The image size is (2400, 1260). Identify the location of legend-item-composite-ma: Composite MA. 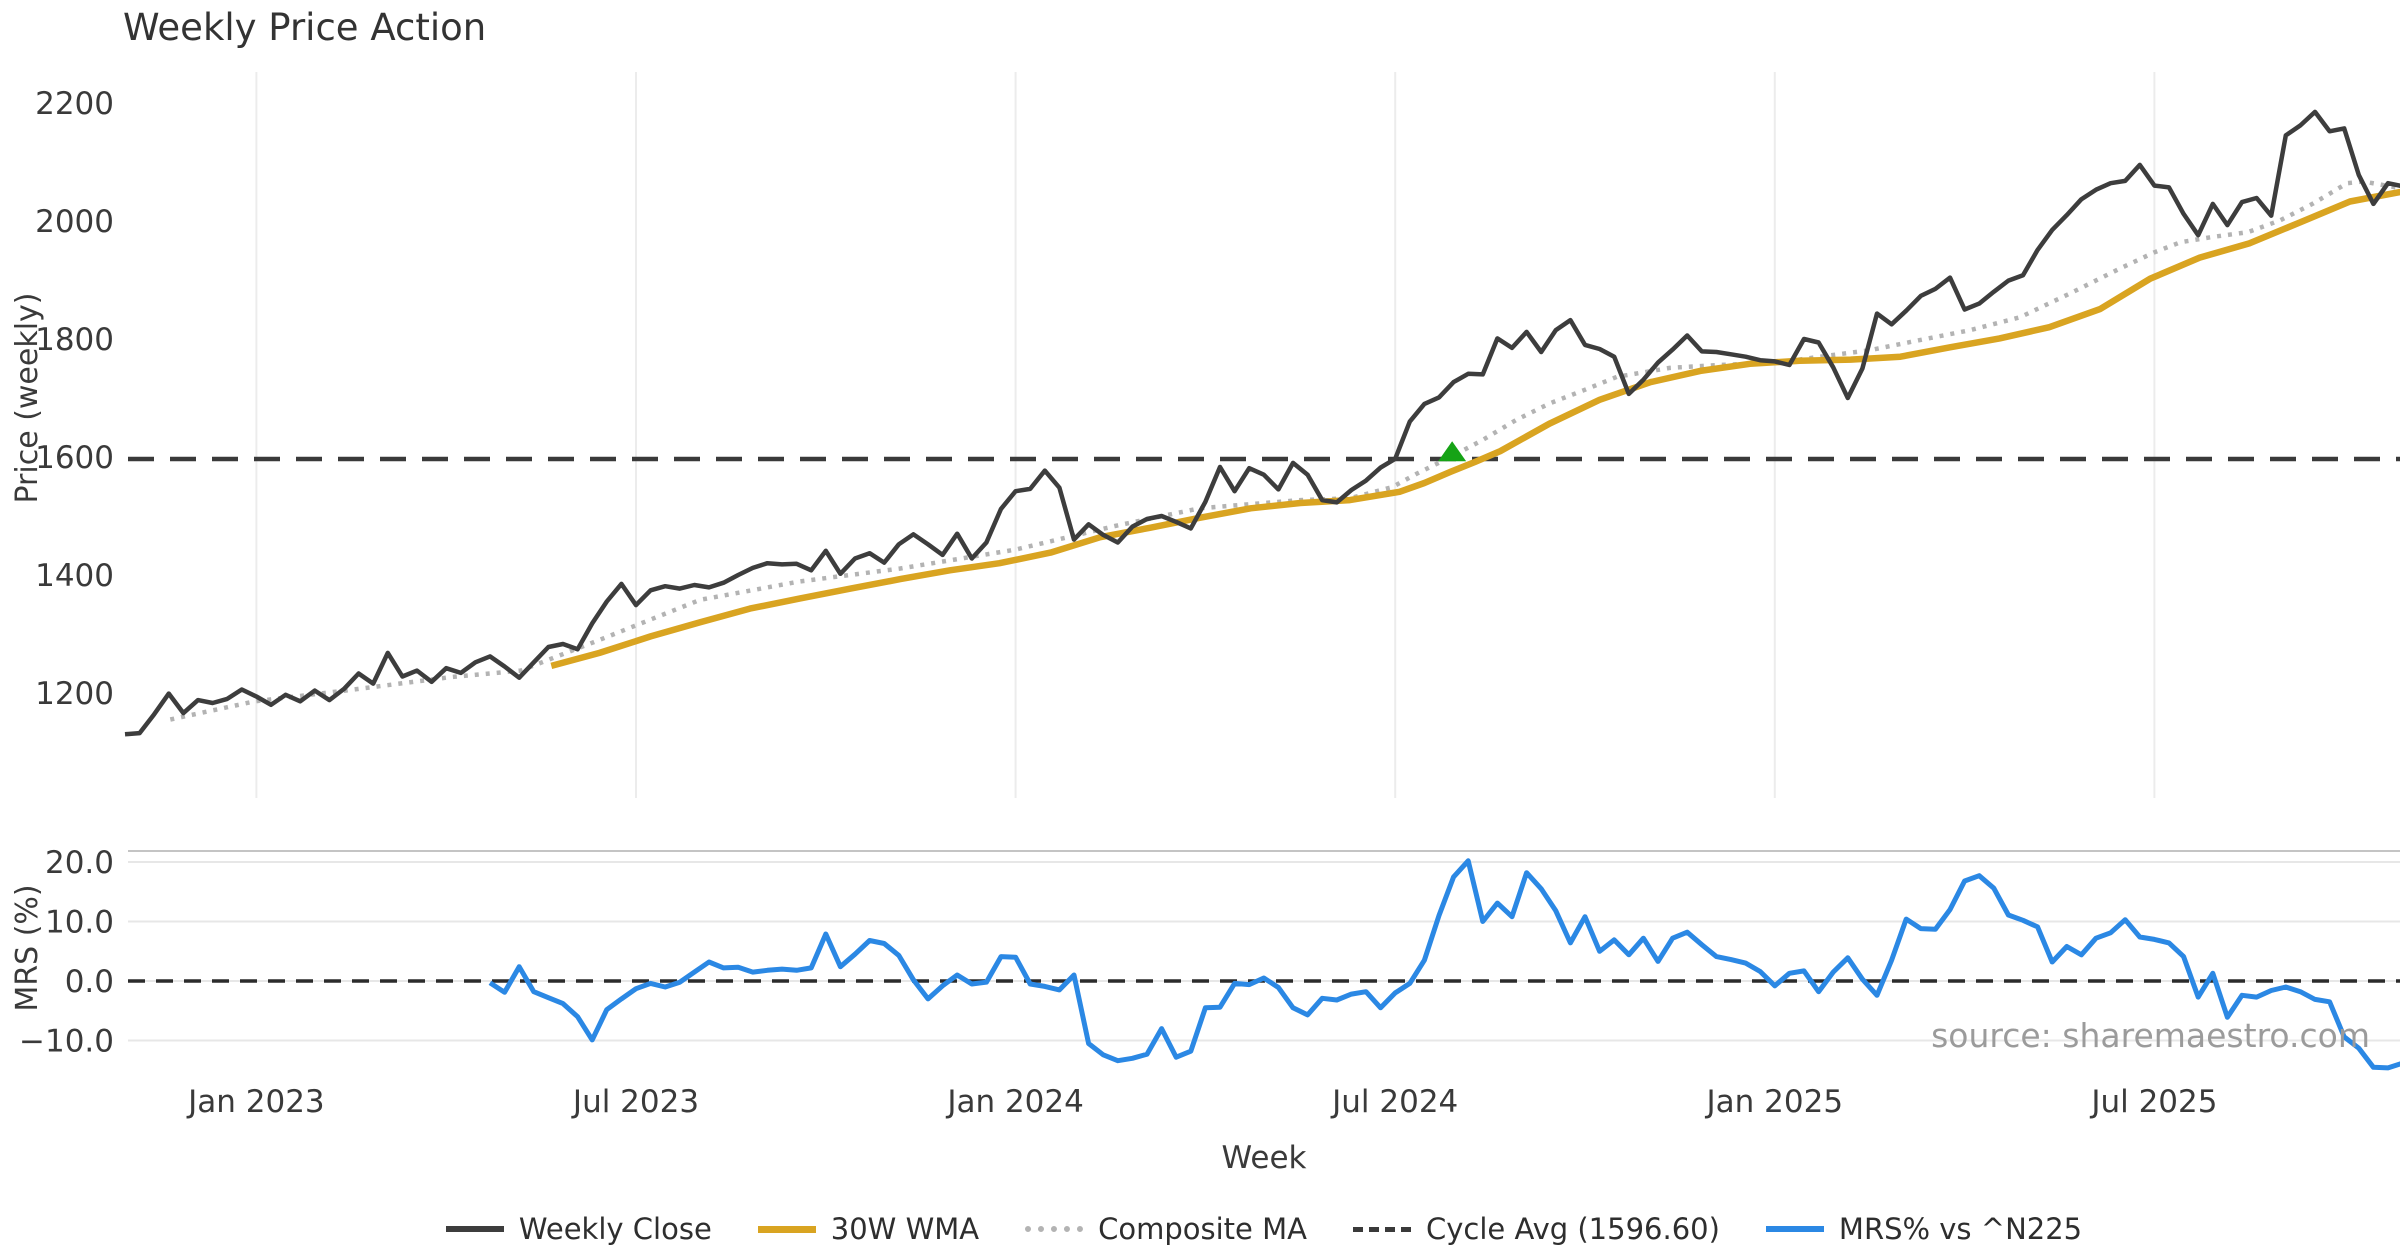
(1166, 1229).